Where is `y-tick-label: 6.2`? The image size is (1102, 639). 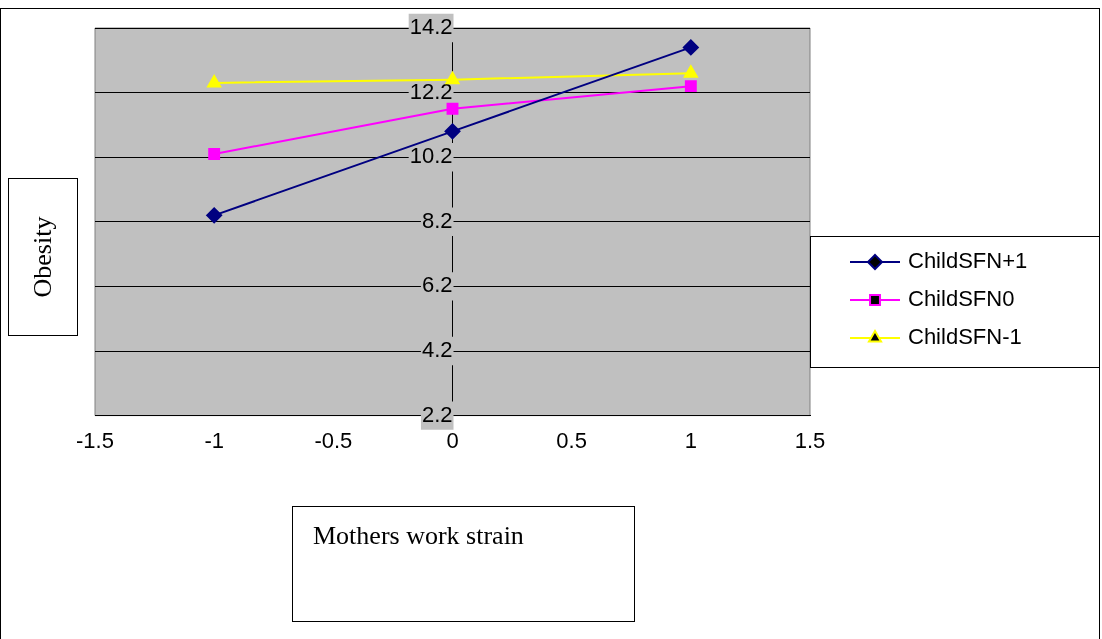
y-tick-label: 6.2 is located at coordinates (437, 285).